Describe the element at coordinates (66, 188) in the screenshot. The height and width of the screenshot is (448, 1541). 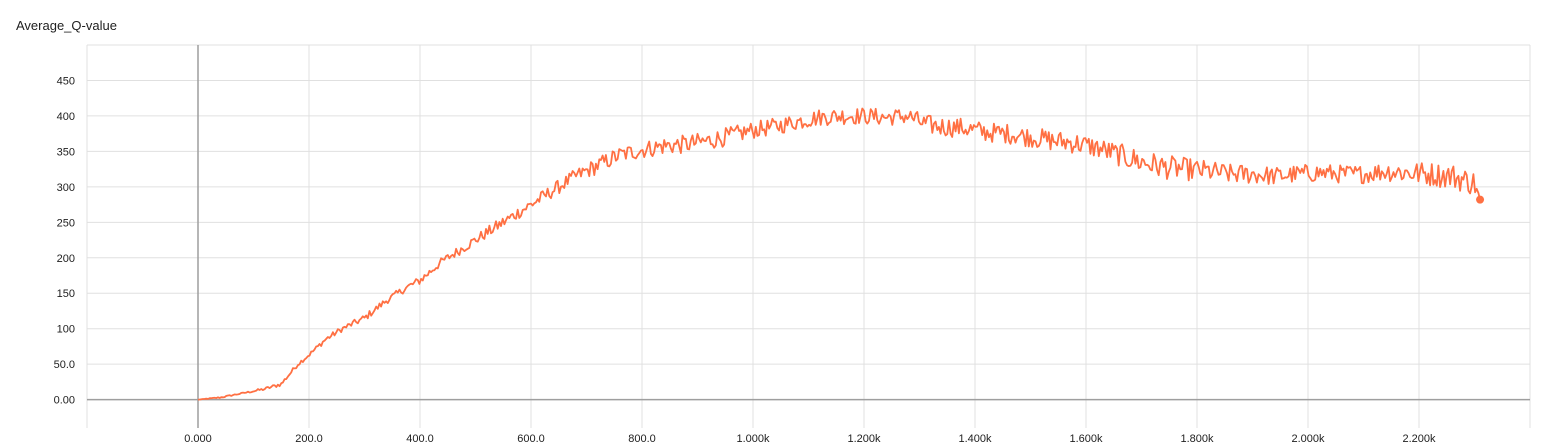
I see `y-tick-label: 300` at that location.